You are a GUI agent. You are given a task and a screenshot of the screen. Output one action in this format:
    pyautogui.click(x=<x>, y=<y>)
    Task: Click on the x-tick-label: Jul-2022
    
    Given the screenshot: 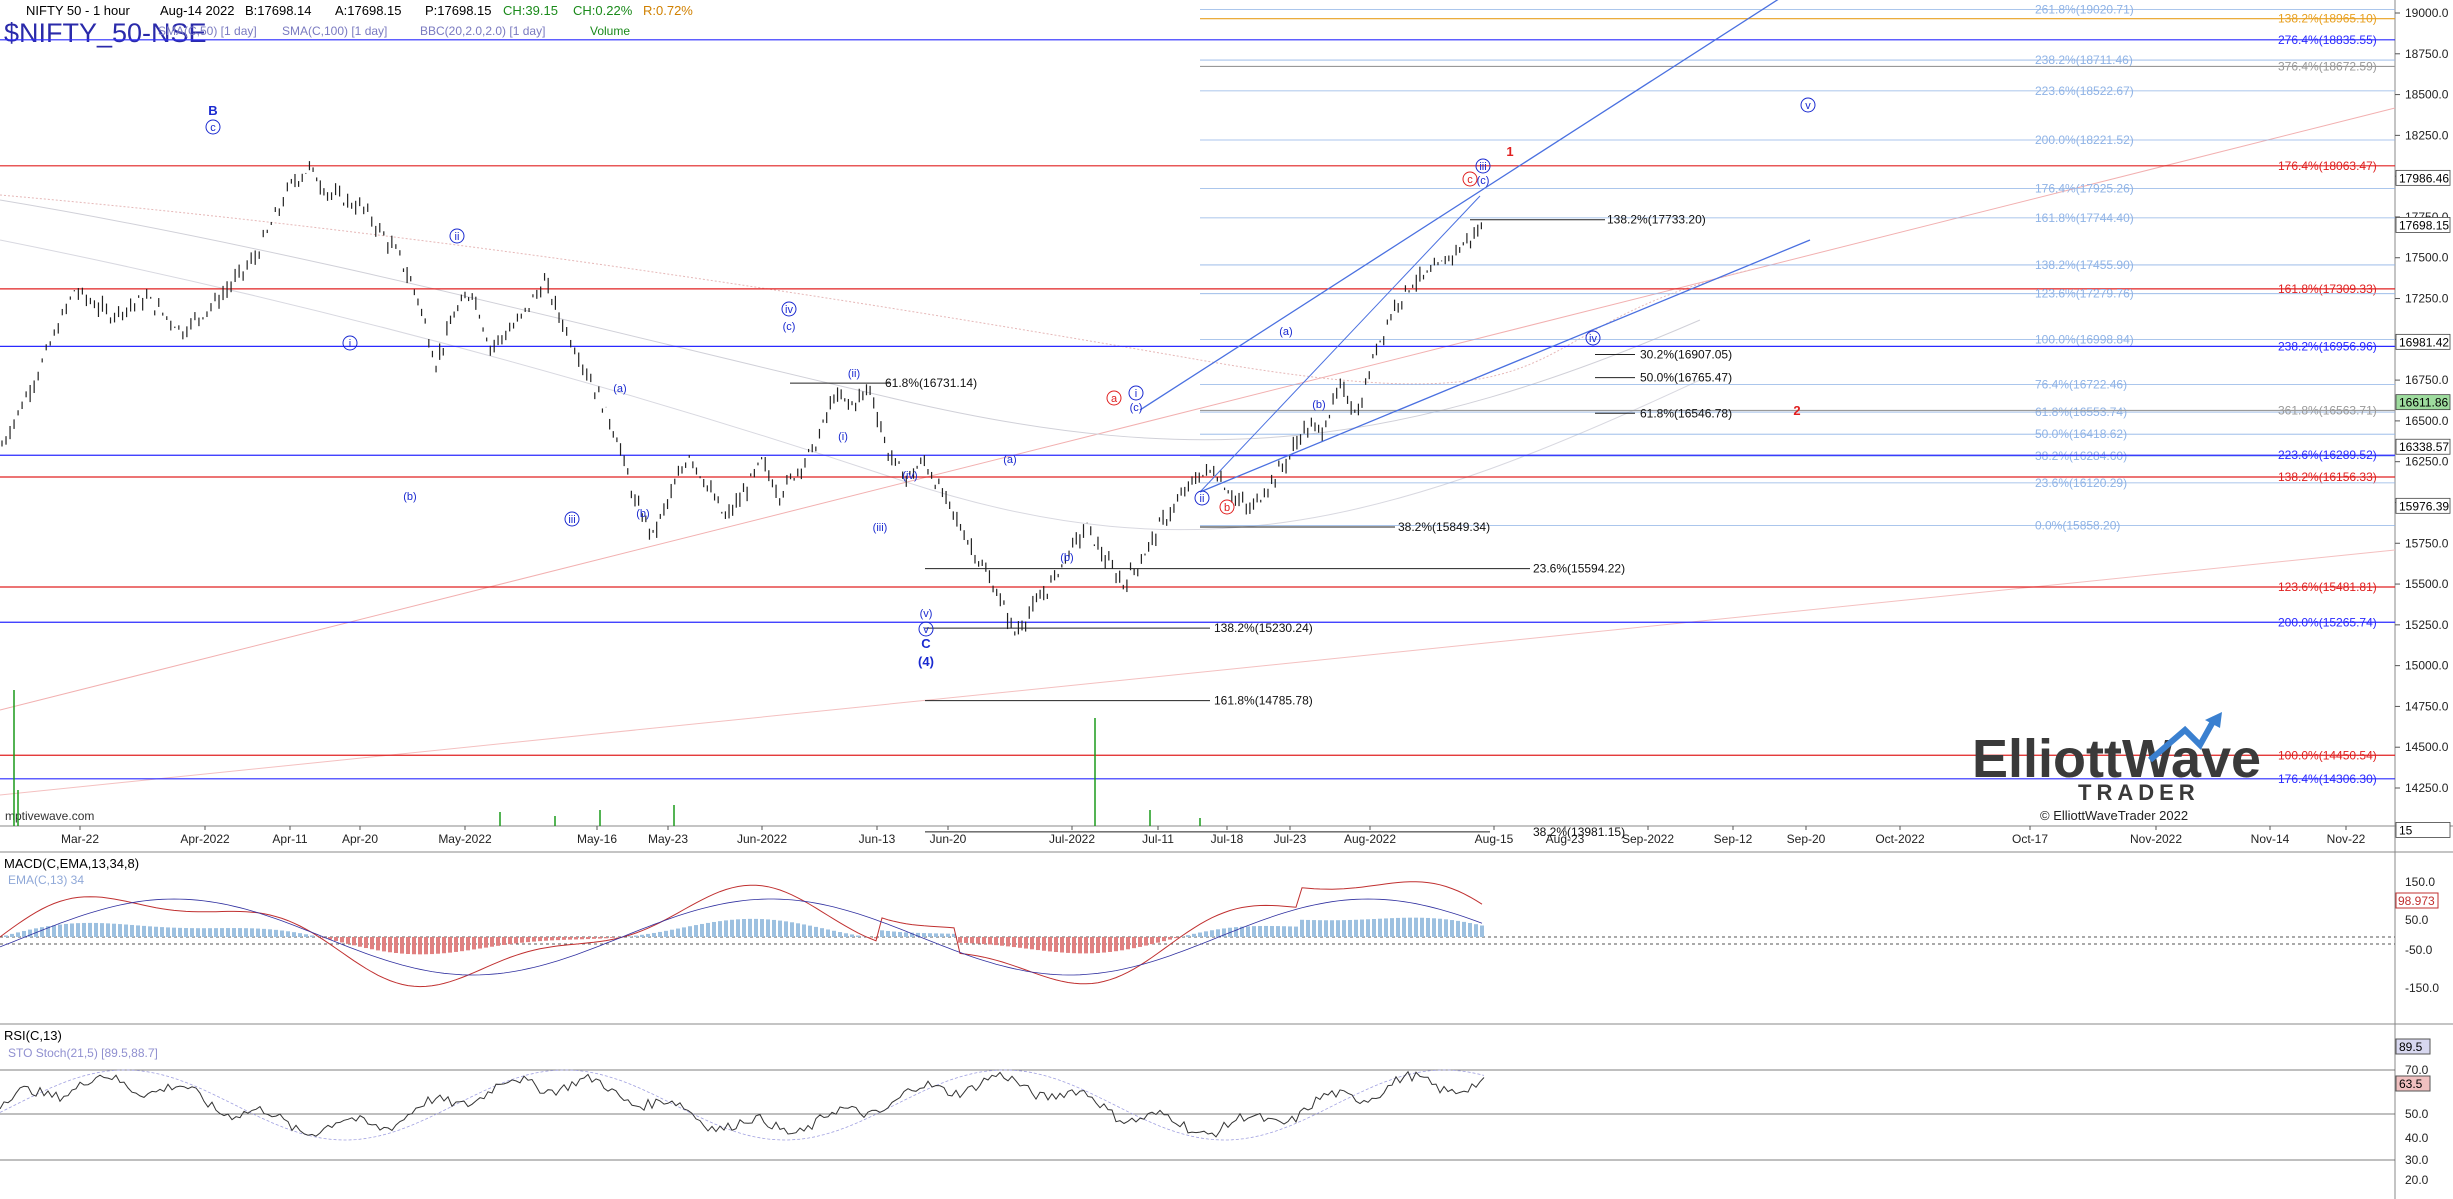 What is the action you would take?
    pyautogui.click(x=1072, y=839)
    